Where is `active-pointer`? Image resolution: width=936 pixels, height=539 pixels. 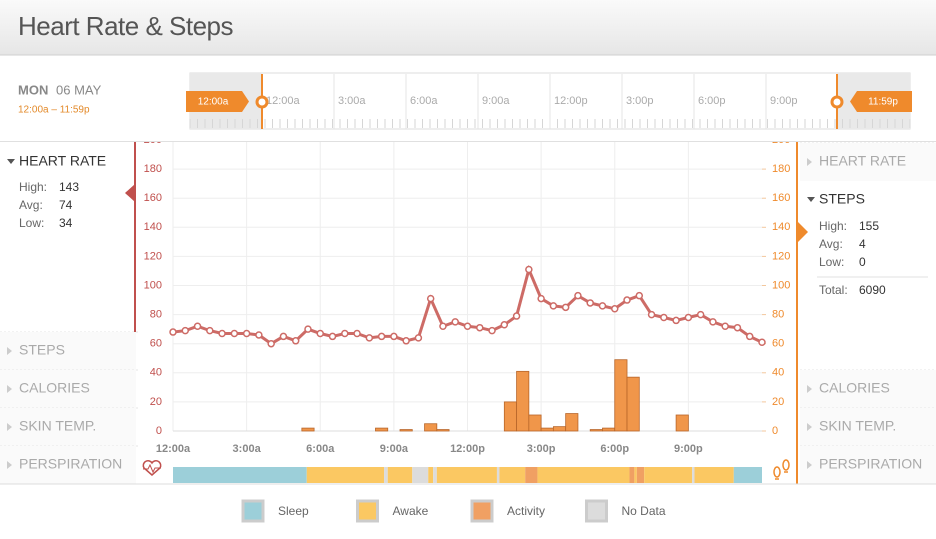 active-pointer is located at coordinates (130, 193).